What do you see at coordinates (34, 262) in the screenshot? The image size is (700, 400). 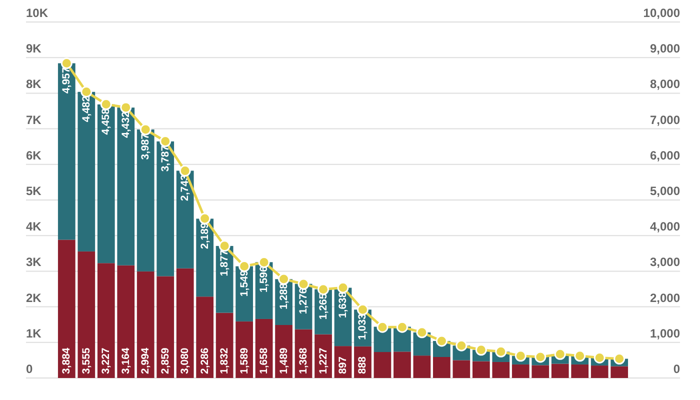 I see `y-tick-label: 3K` at bounding box center [34, 262].